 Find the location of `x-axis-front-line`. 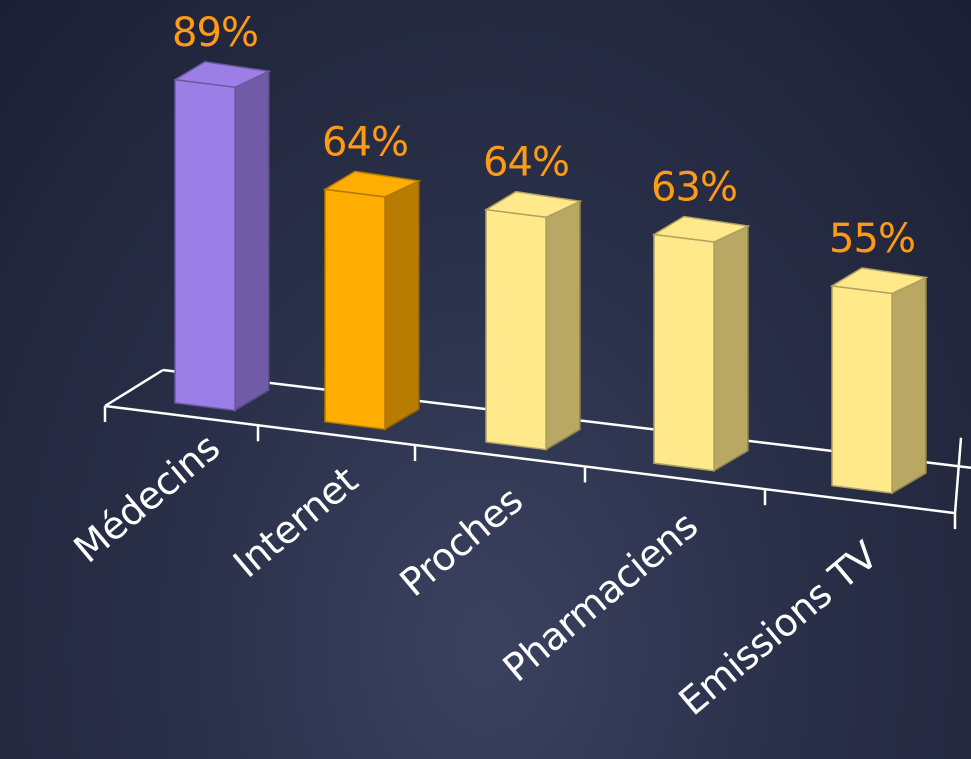

x-axis-front-line is located at coordinates (530, 459).